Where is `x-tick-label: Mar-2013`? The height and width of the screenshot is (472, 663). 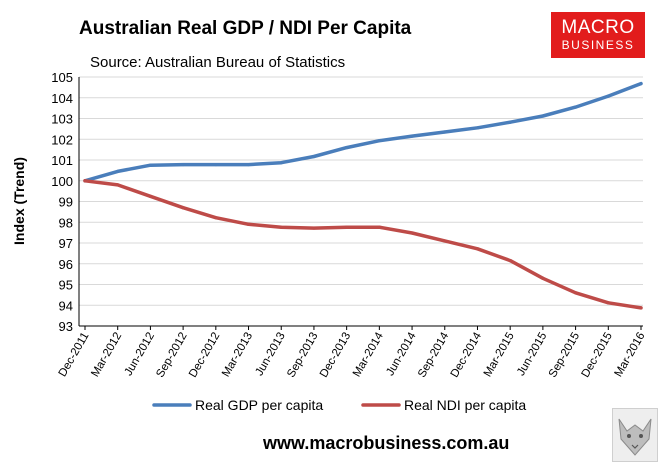
x-tick-label: Mar-2013 is located at coordinates (237, 355).